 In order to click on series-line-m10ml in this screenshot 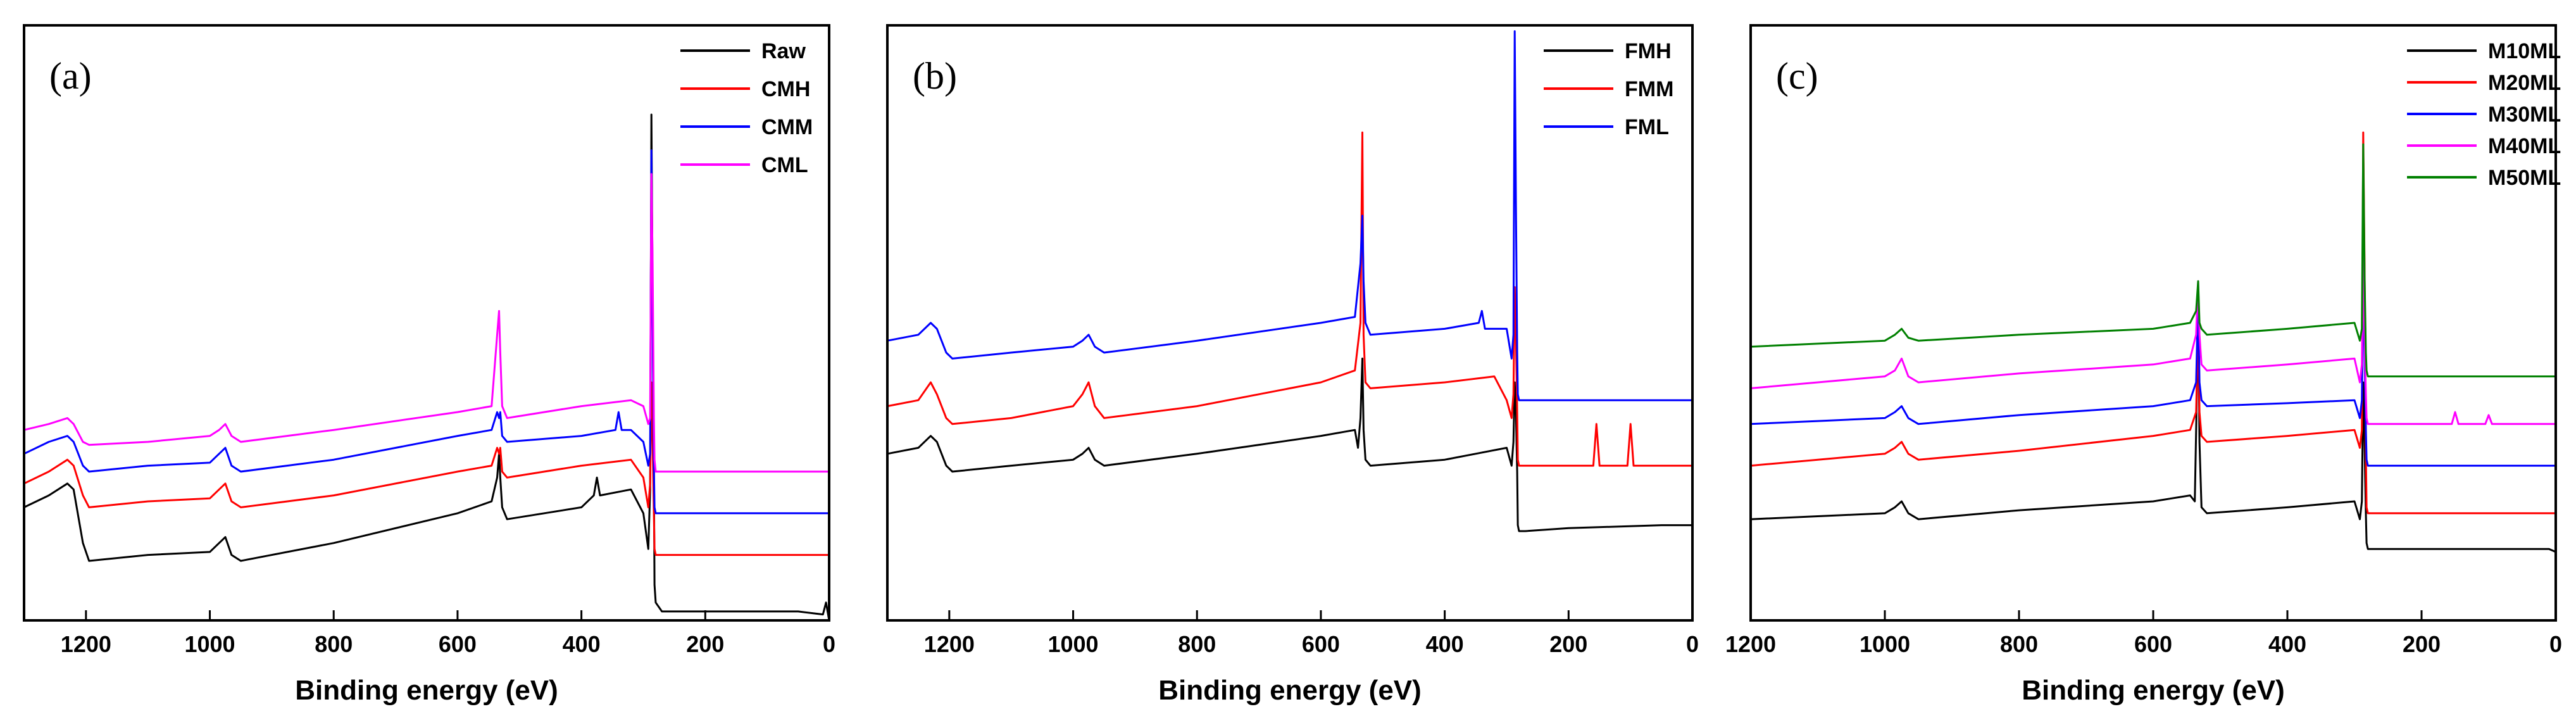, I will do `click(2153, 425)`.